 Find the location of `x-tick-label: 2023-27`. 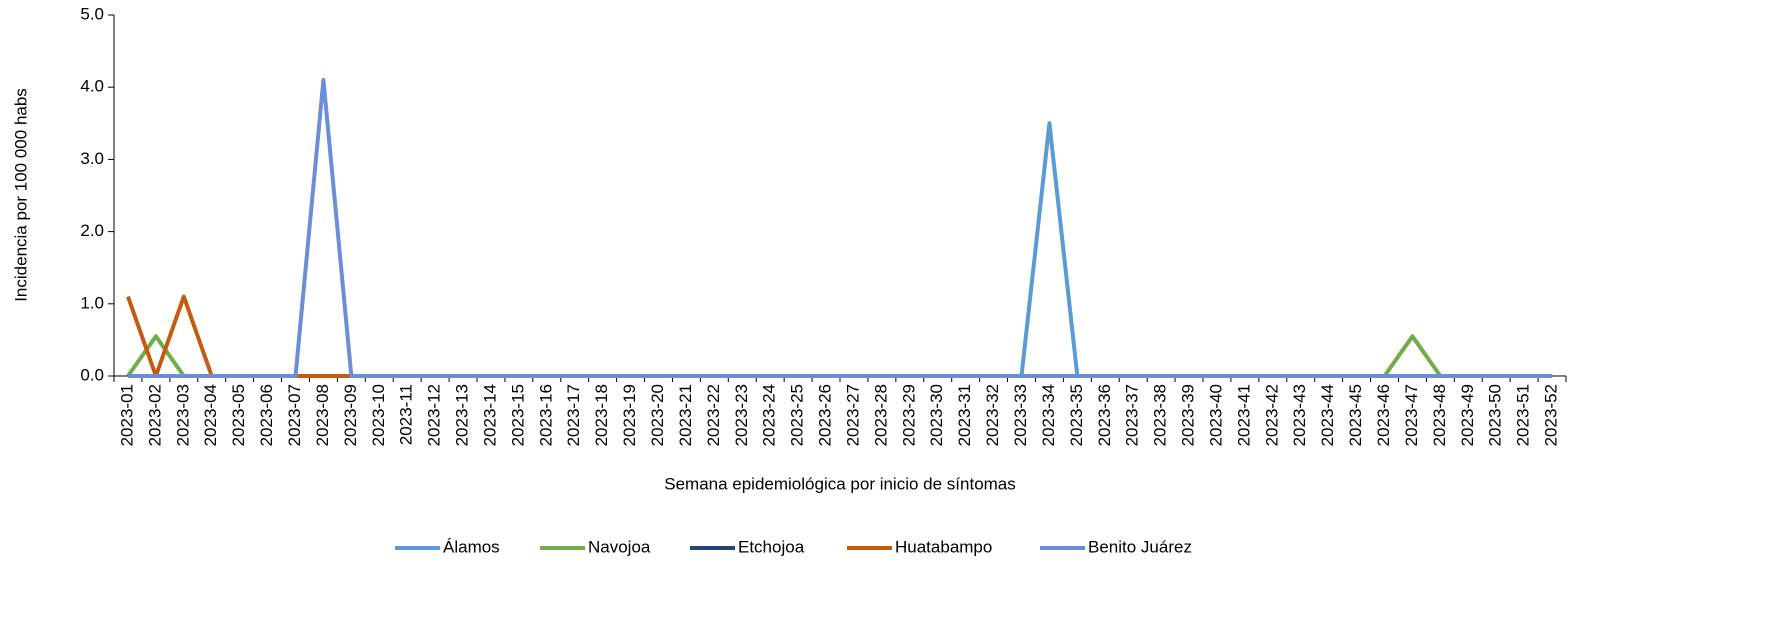

x-tick-label: 2023-27 is located at coordinates (852, 415).